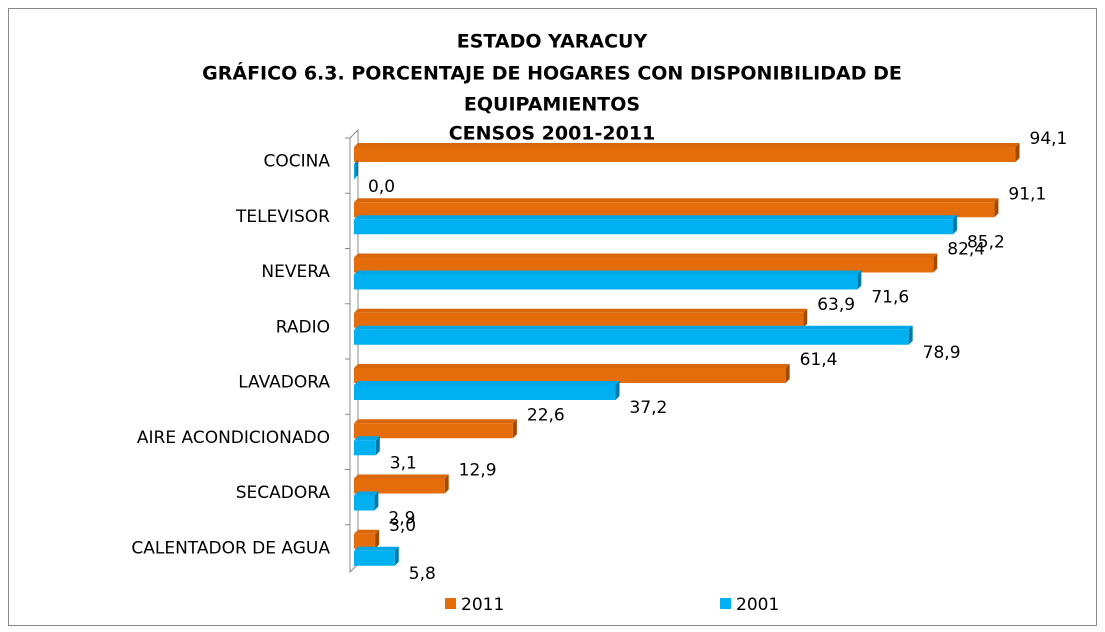 The width and height of the screenshot is (1105, 632). I want to click on data-label: 61,4, so click(819, 360).